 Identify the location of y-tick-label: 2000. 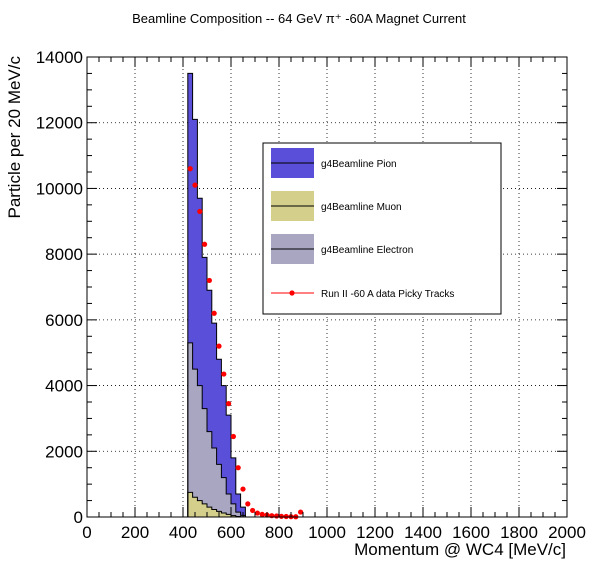
(64, 451).